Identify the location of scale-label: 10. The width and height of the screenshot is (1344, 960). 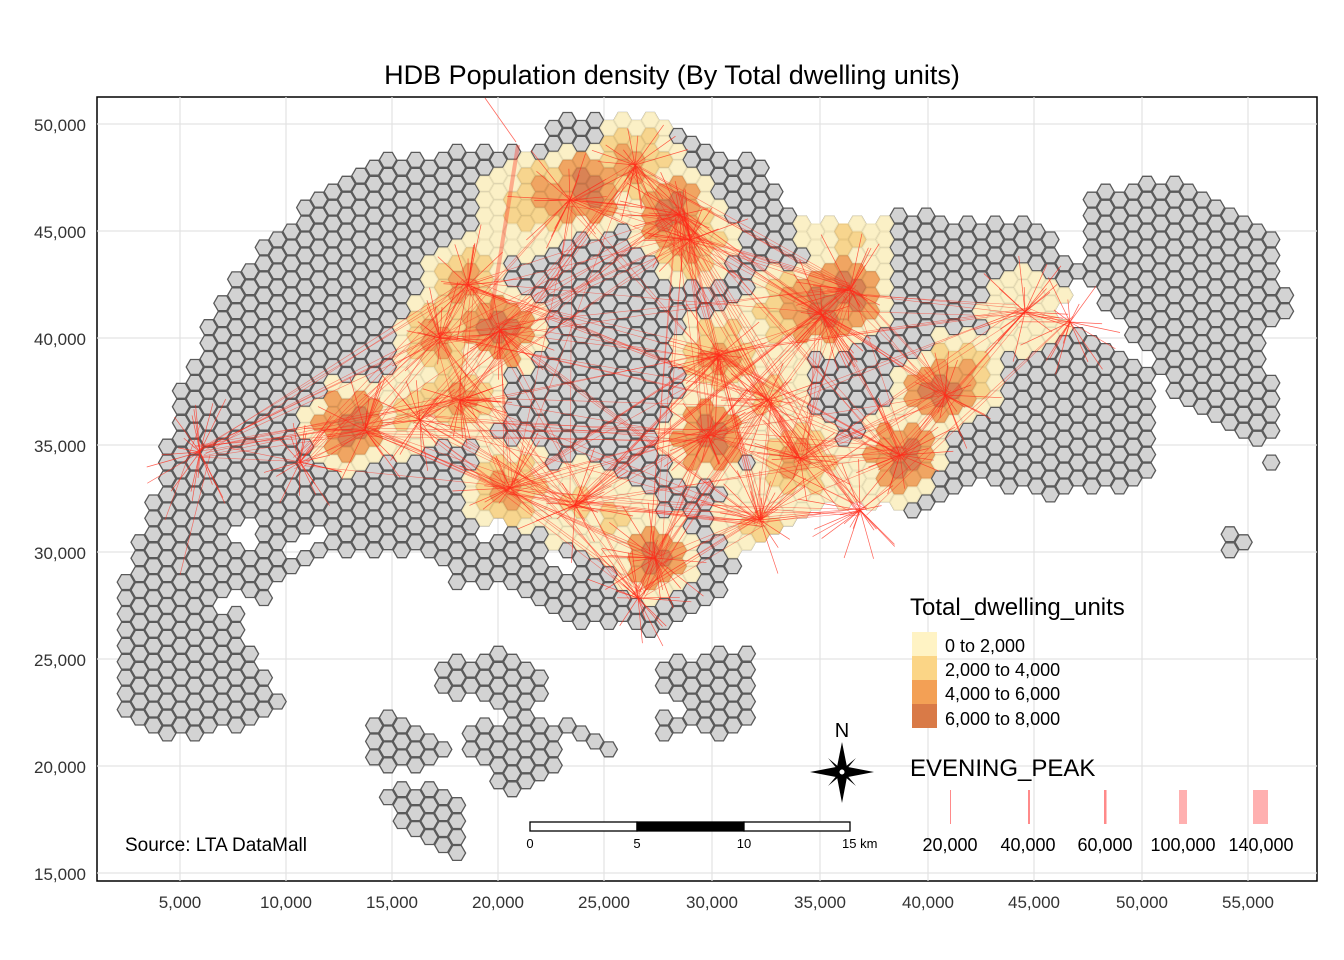
(744, 843).